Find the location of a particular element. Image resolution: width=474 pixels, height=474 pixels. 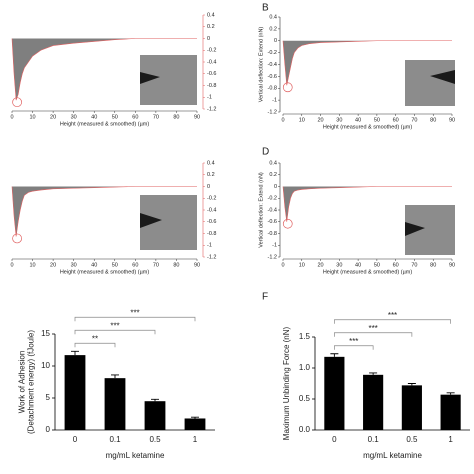

panel-letter: F is located at coordinates (265, 297).